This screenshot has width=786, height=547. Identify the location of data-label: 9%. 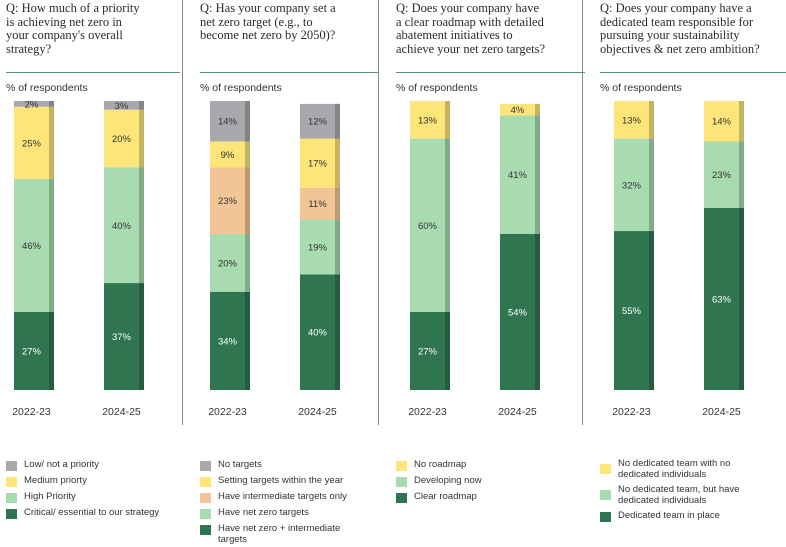
(228, 155).